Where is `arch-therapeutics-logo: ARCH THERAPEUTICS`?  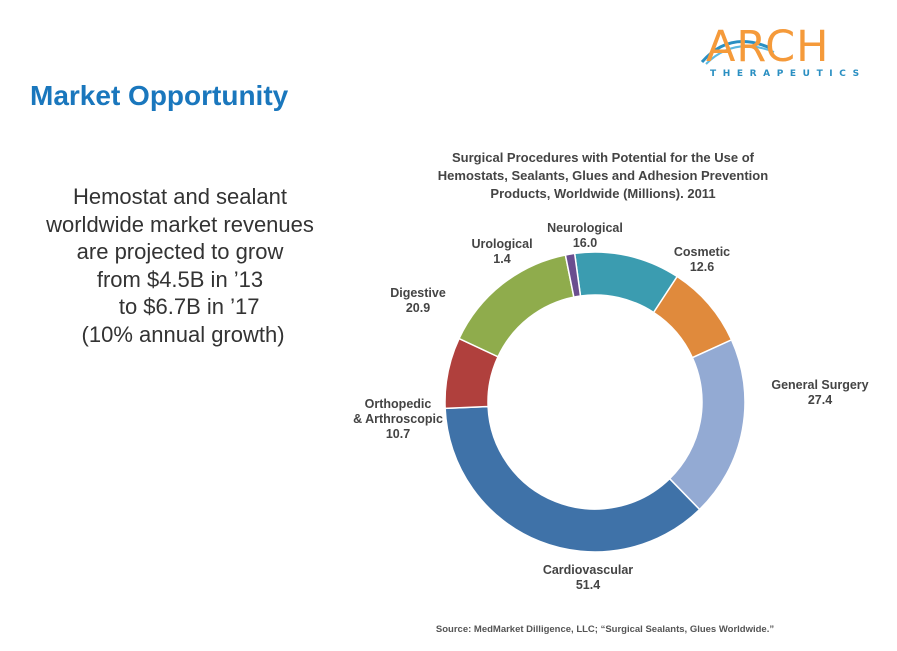 arch-therapeutics-logo: ARCH THERAPEUTICS is located at coordinates (792, 52).